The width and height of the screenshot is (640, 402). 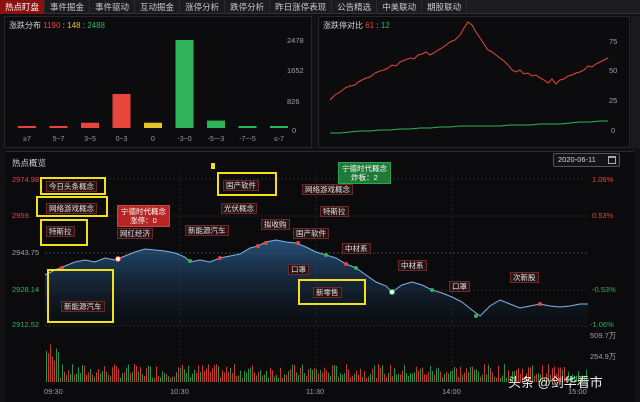 What do you see at coordinates (143, 216) in the screenshot?
I see `tag-catl-limit-up: 宁德时代概念 涨停：0` at bounding box center [143, 216].